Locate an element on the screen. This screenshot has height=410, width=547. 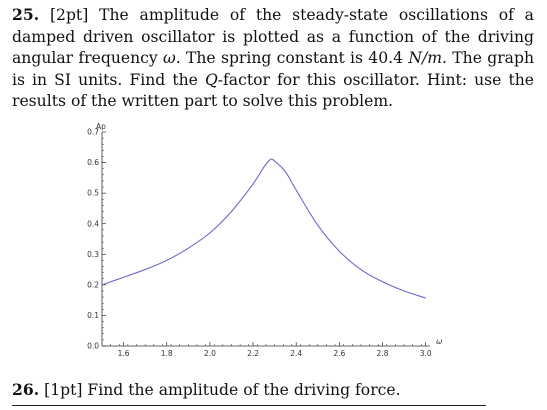
problem-text: Find the amplitude of the driving force. is located at coordinates (244, 390).